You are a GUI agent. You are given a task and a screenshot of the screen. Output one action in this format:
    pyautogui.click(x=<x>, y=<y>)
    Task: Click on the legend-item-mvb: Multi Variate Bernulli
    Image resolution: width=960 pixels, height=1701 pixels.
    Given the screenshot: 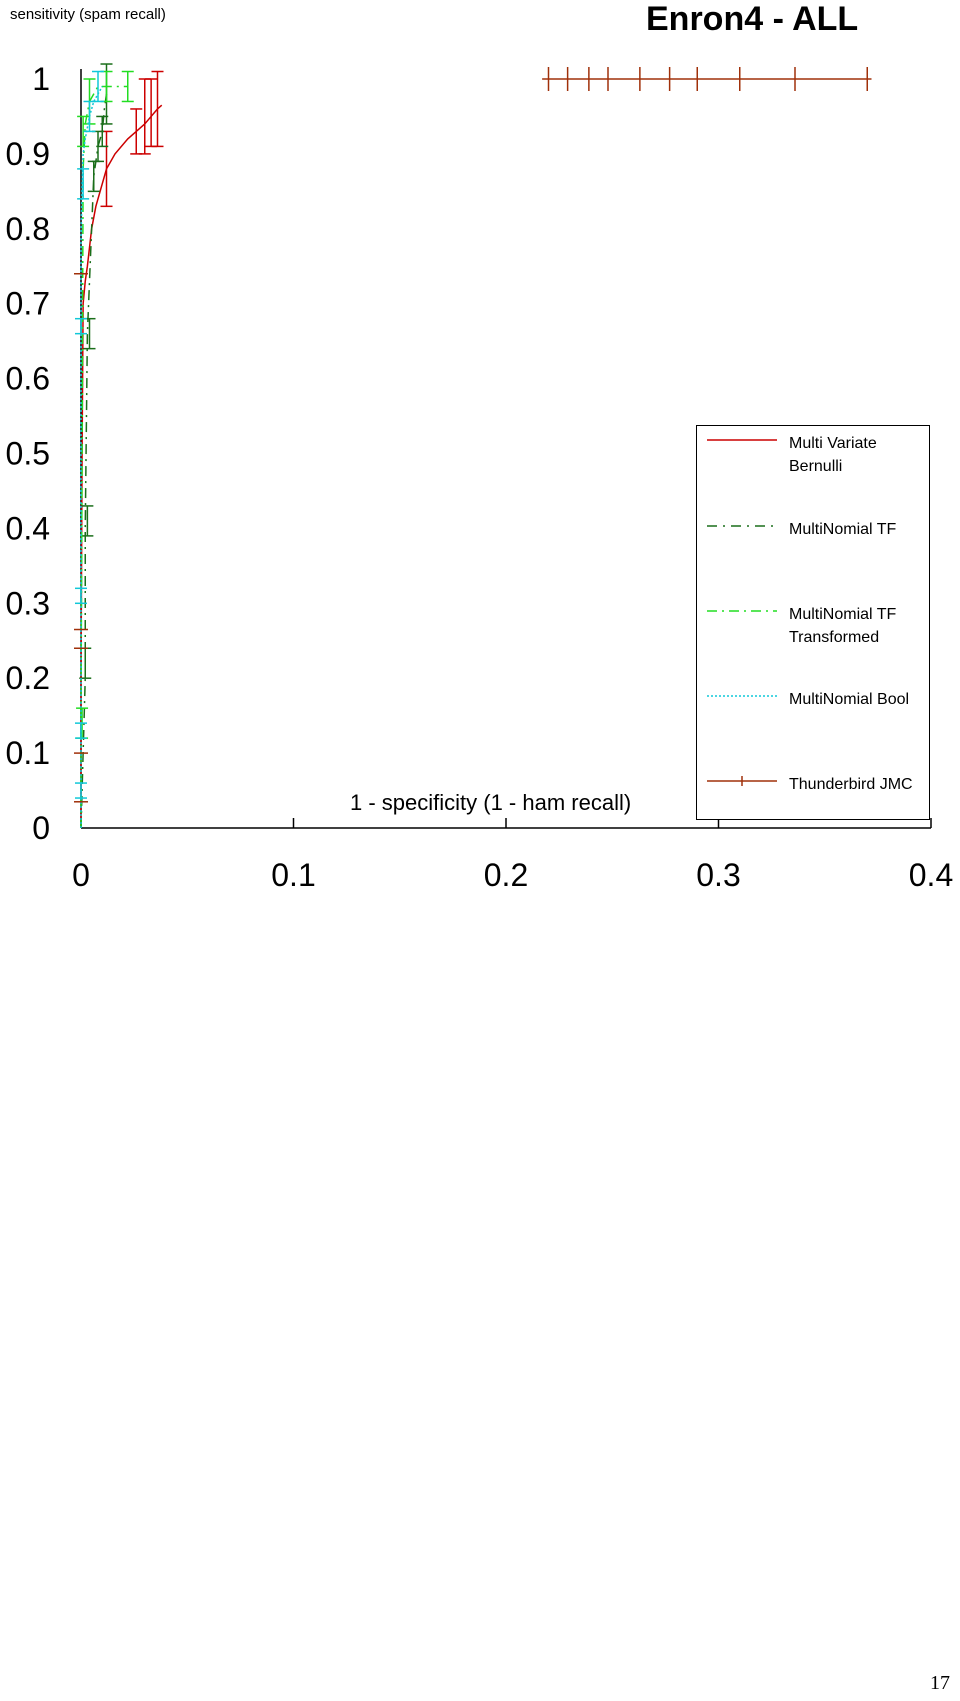 What is the action you would take?
    pyautogui.click(x=816, y=453)
    